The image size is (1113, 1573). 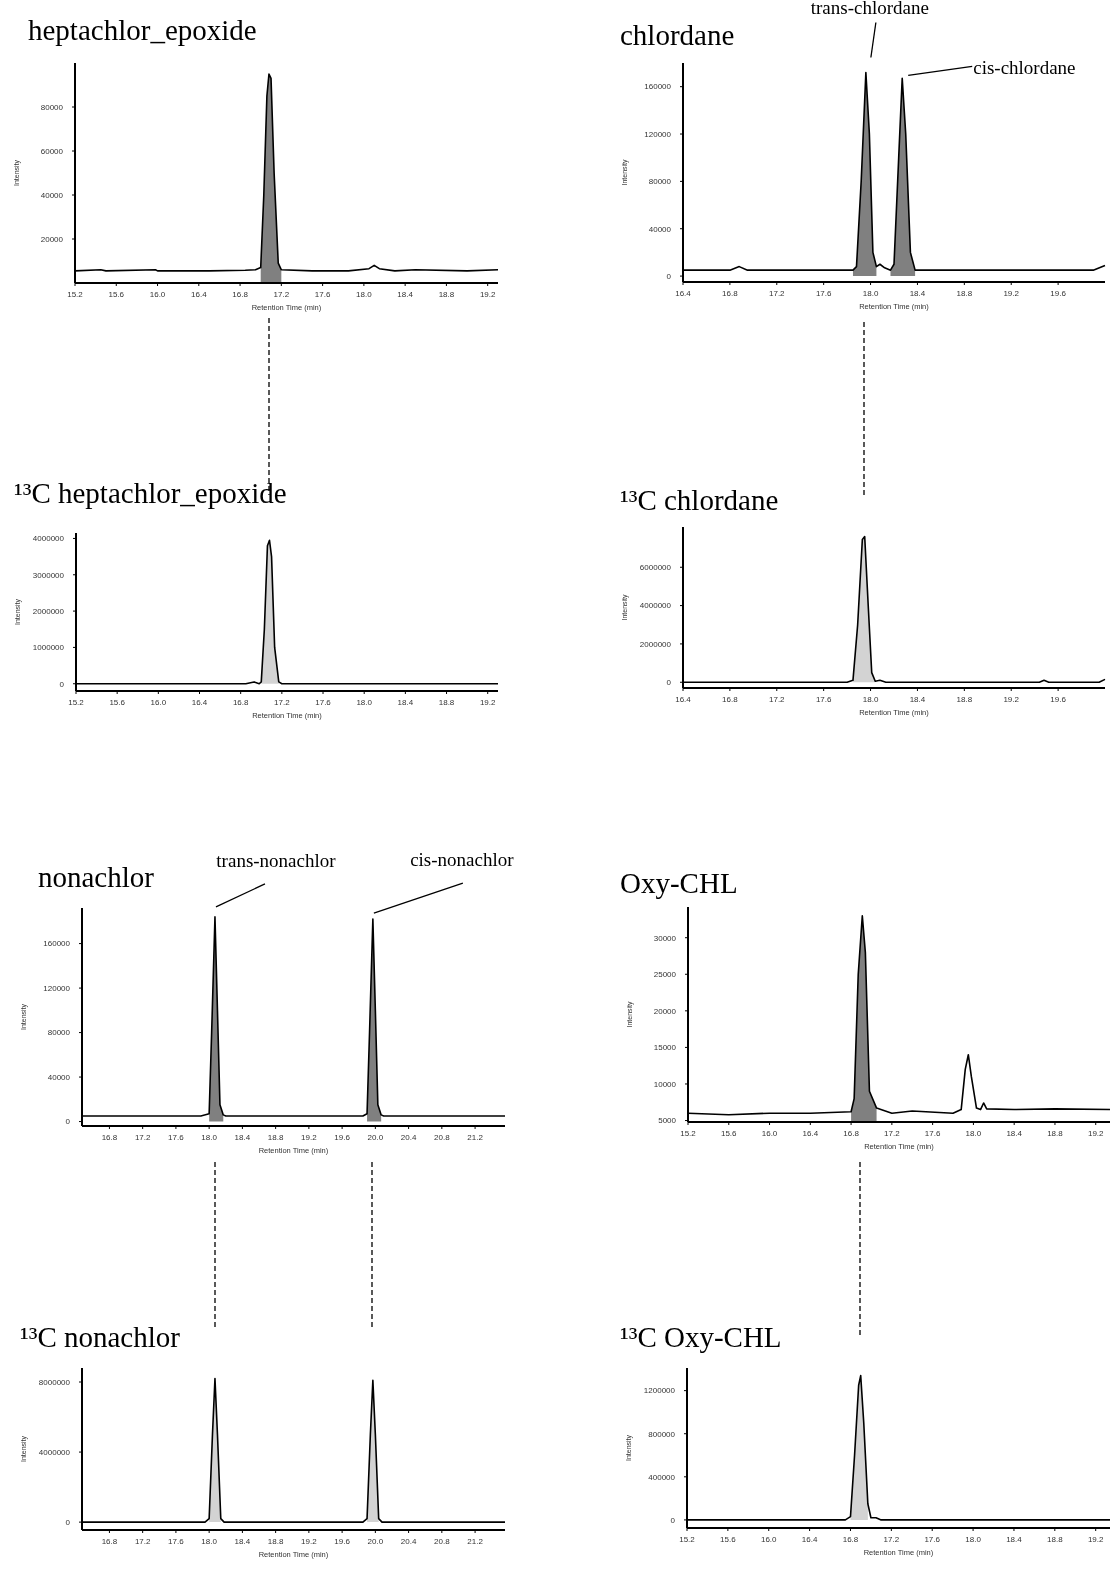 What do you see at coordinates (699, 500) in the screenshot?
I see `chart-title: ¹³C chlordane` at bounding box center [699, 500].